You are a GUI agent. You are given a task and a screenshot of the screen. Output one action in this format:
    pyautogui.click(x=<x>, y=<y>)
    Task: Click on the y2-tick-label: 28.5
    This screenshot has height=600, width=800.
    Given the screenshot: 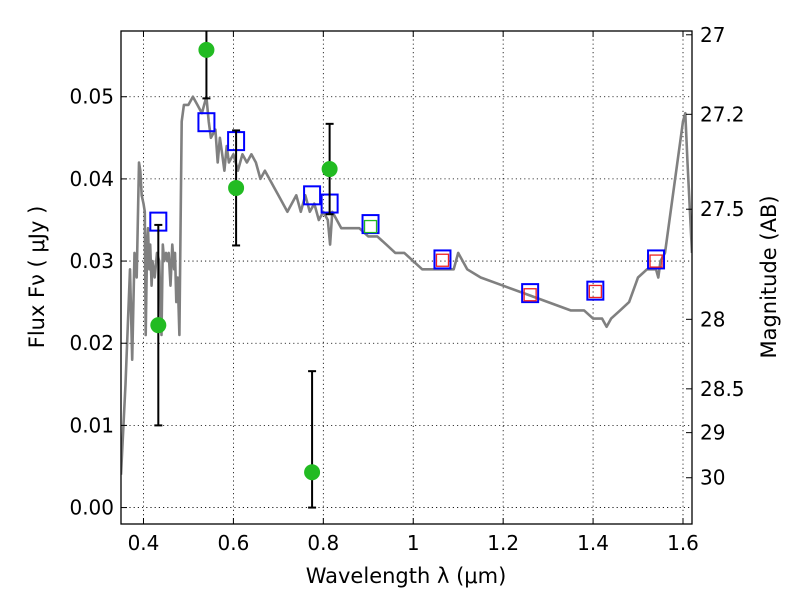 What is the action you would take?
    pyautogui.click(x=722, y=389)
    